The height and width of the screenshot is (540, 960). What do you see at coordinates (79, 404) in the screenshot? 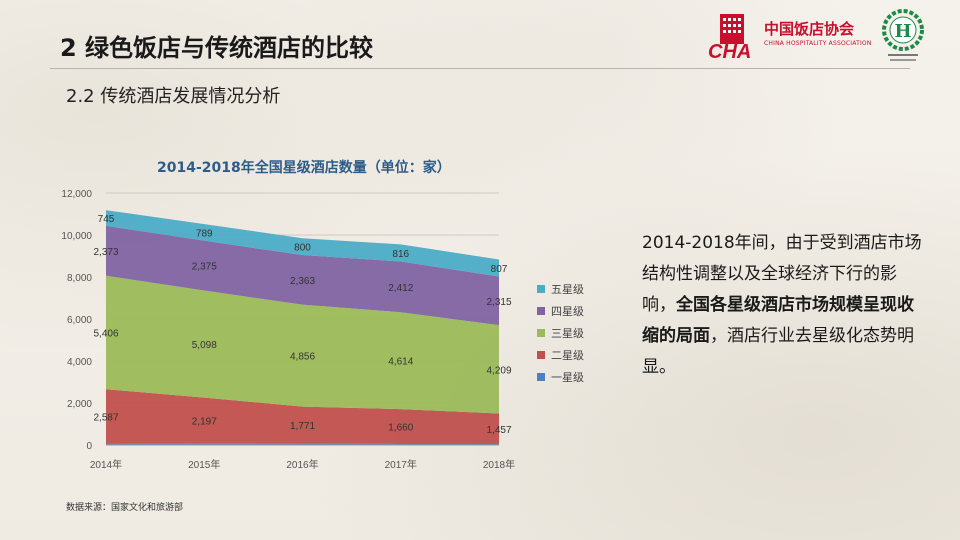
I see `y-tick-label: 2,000` at bounding box center [79, 404].